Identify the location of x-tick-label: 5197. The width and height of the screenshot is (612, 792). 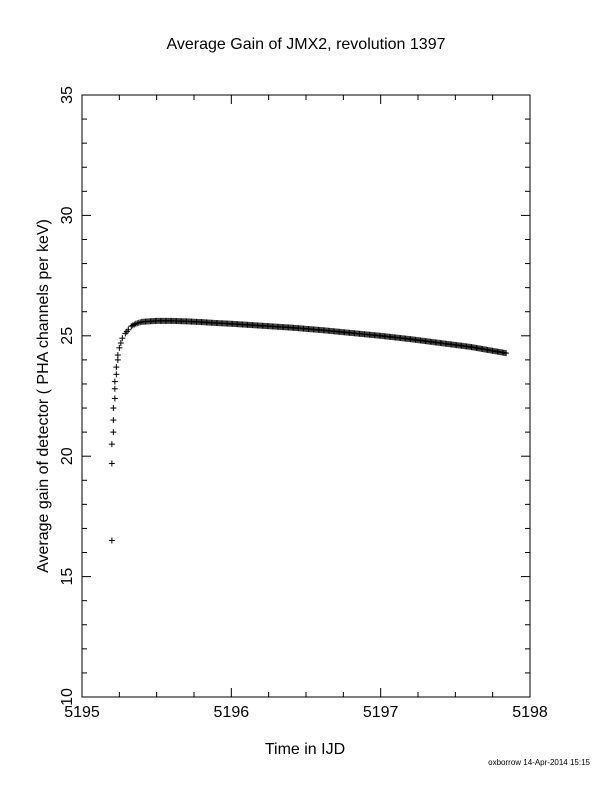
(381, 712).